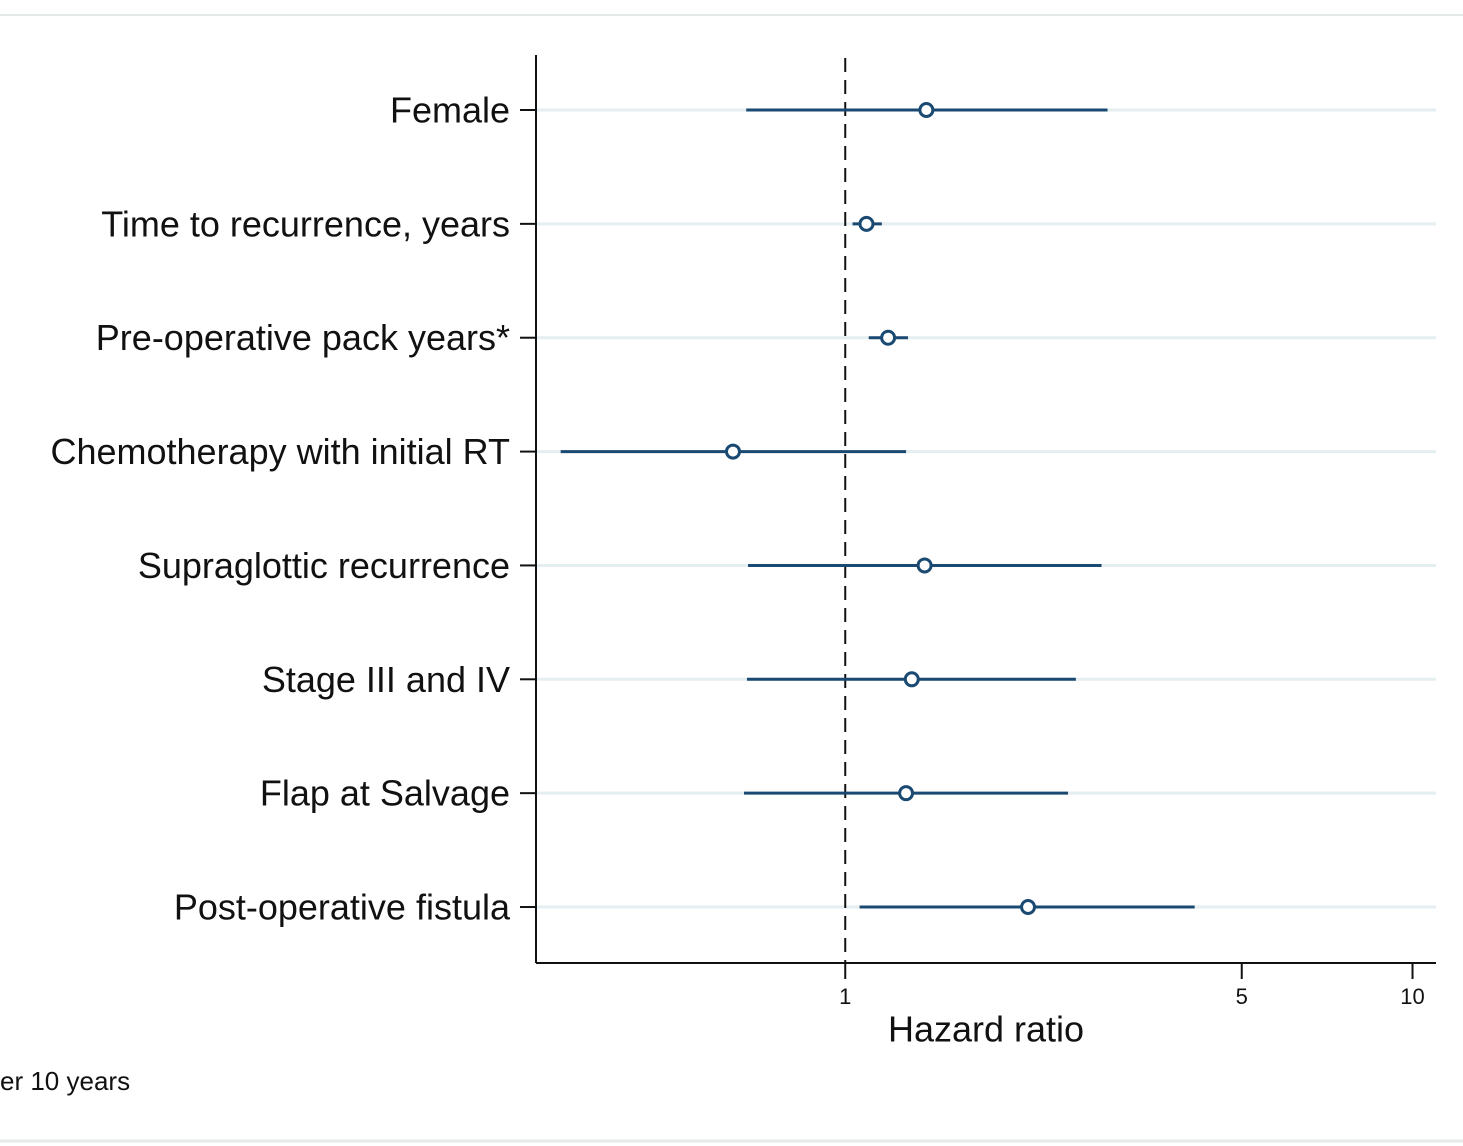 This screenshot has width=1463, height=1146. I want to click on x-tick-label: 5, so click(1242, 996).